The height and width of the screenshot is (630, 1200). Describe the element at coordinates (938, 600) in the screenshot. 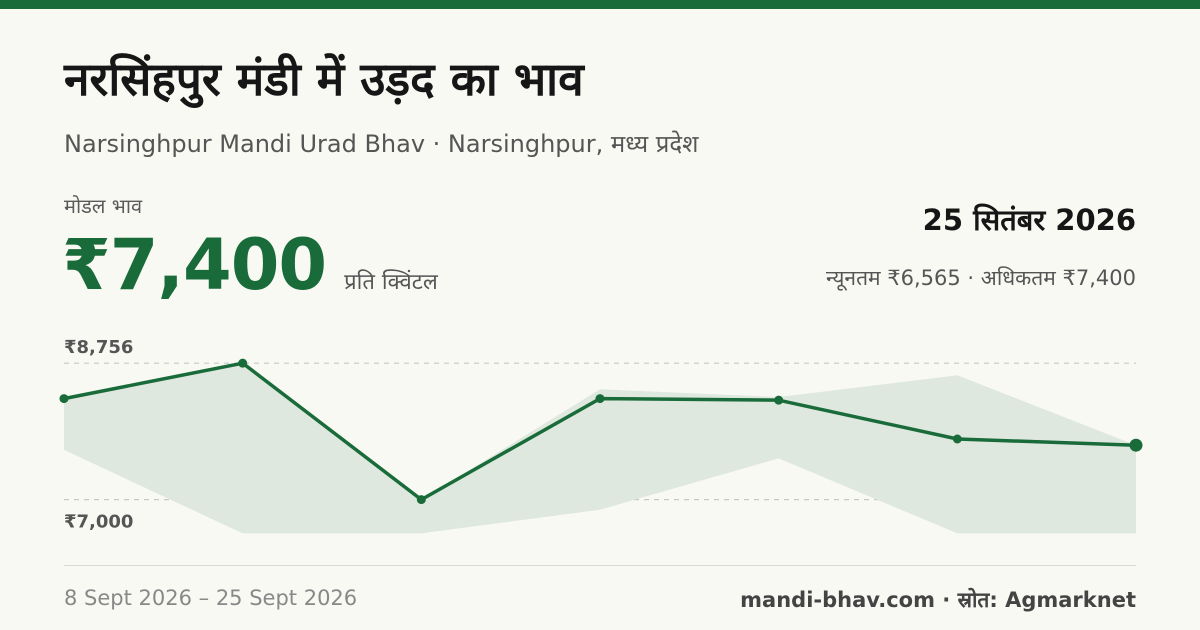

I see `source-credit: mandi-bhav.com · स्रोत: Agmarknet` at that location.